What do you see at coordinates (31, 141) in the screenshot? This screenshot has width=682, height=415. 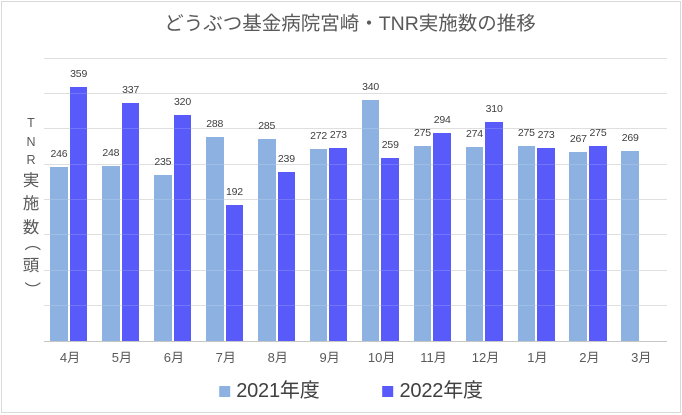 I see `y-axis-title-char: N` at bounding box center [31, 141].